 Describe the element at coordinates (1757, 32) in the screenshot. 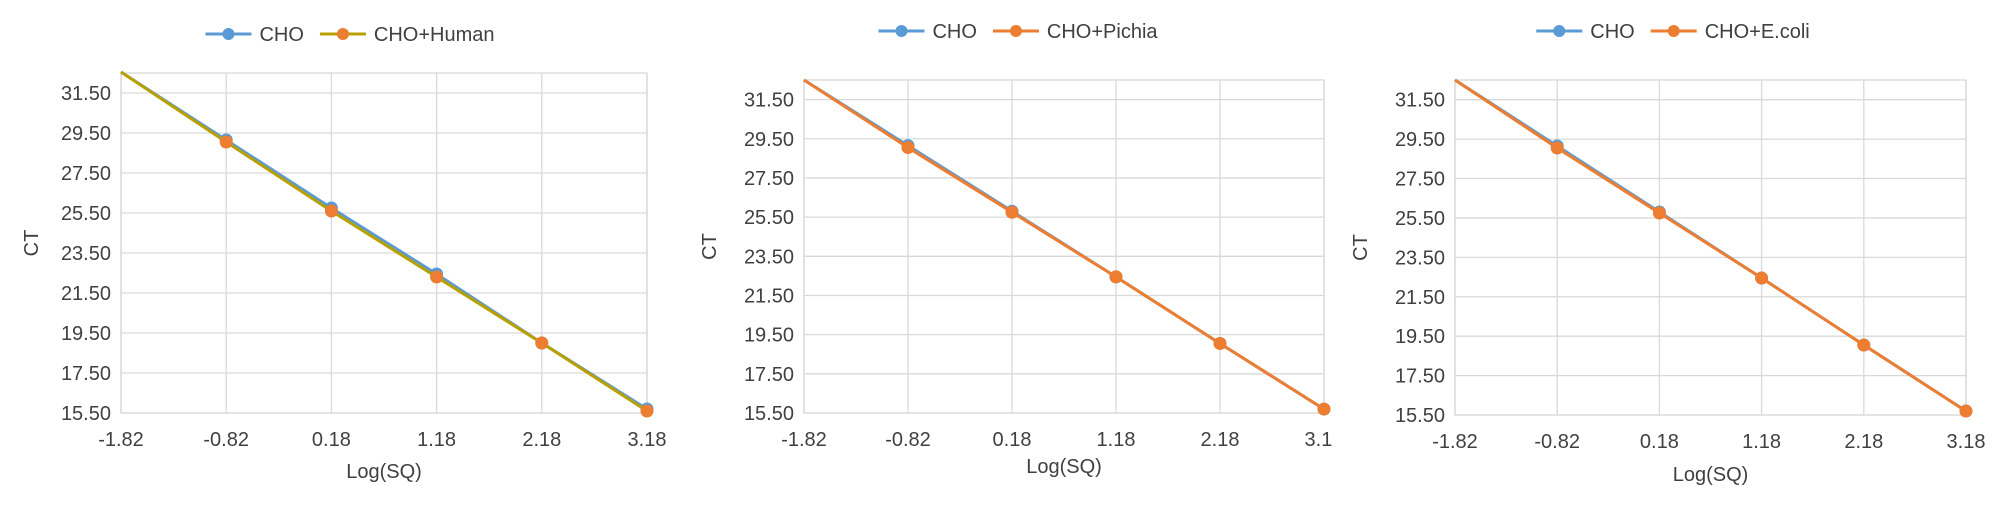

I see `legend-label: CHO+E.coli` at that location.